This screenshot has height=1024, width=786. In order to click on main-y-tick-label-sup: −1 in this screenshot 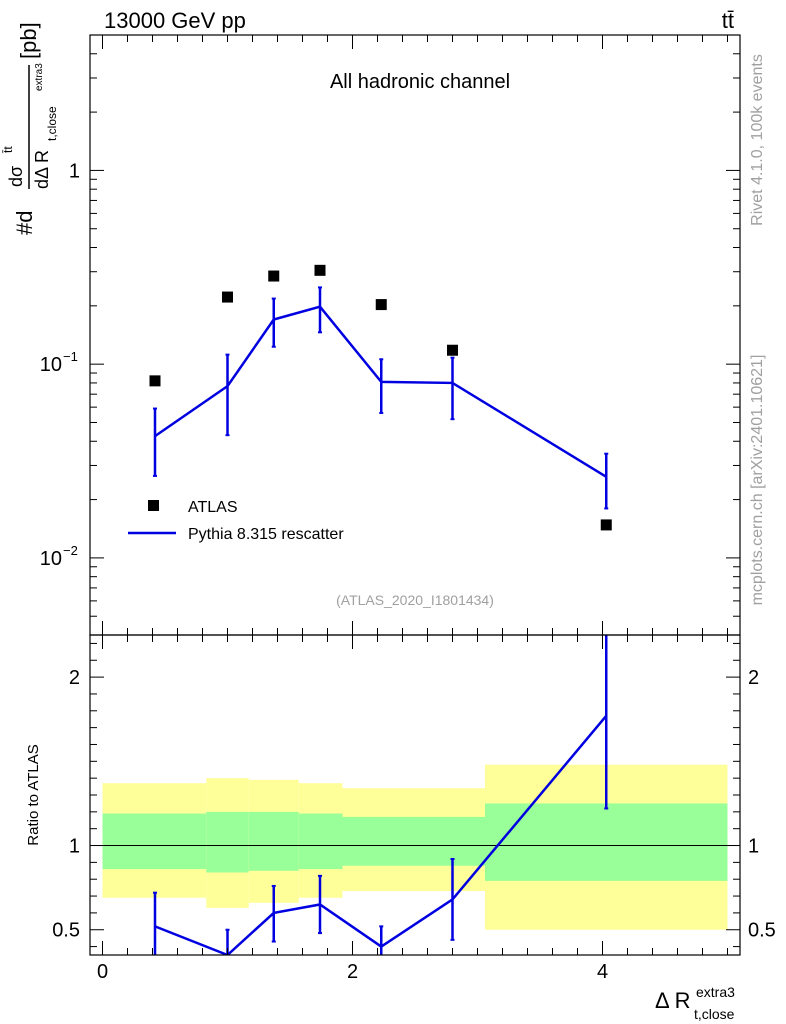, I will do `click(70, 356)`.